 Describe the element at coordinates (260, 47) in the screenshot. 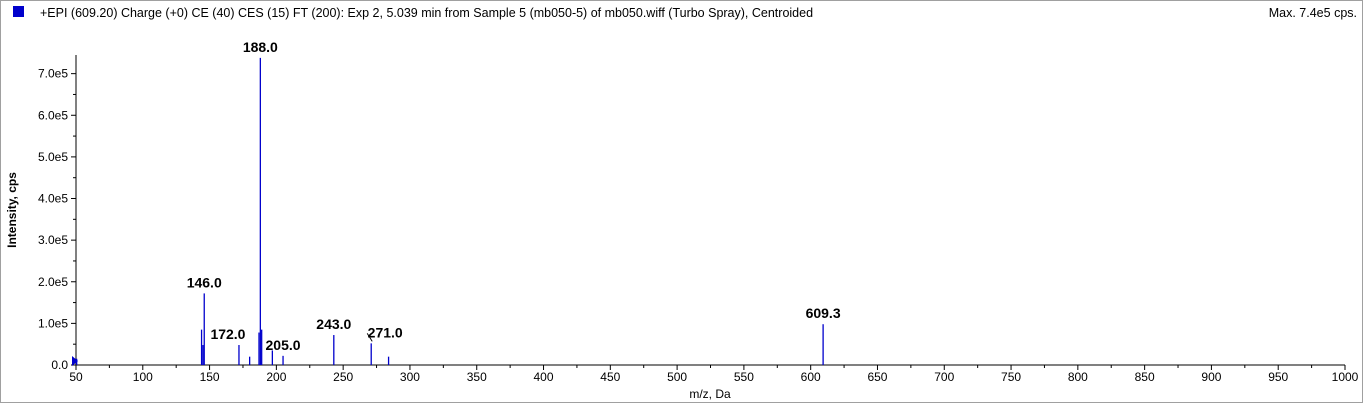

I see `peak-label: 188.0` at that location.